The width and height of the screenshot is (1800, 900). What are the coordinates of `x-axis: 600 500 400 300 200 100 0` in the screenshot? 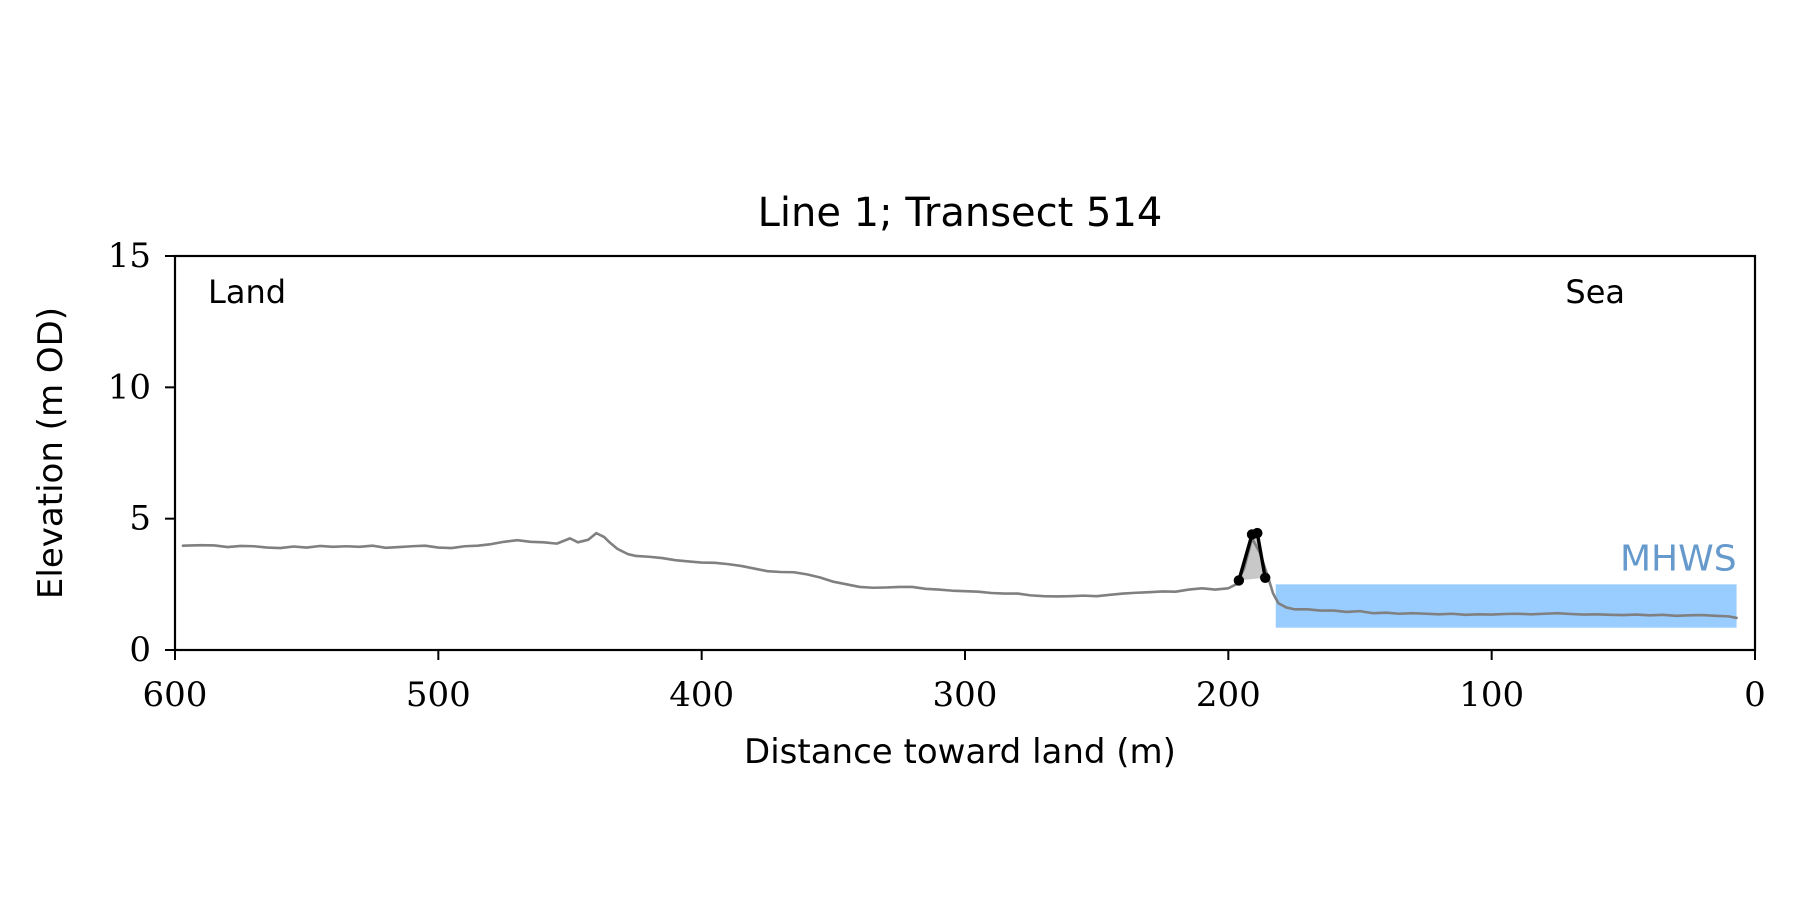 It's located at (954, 682).